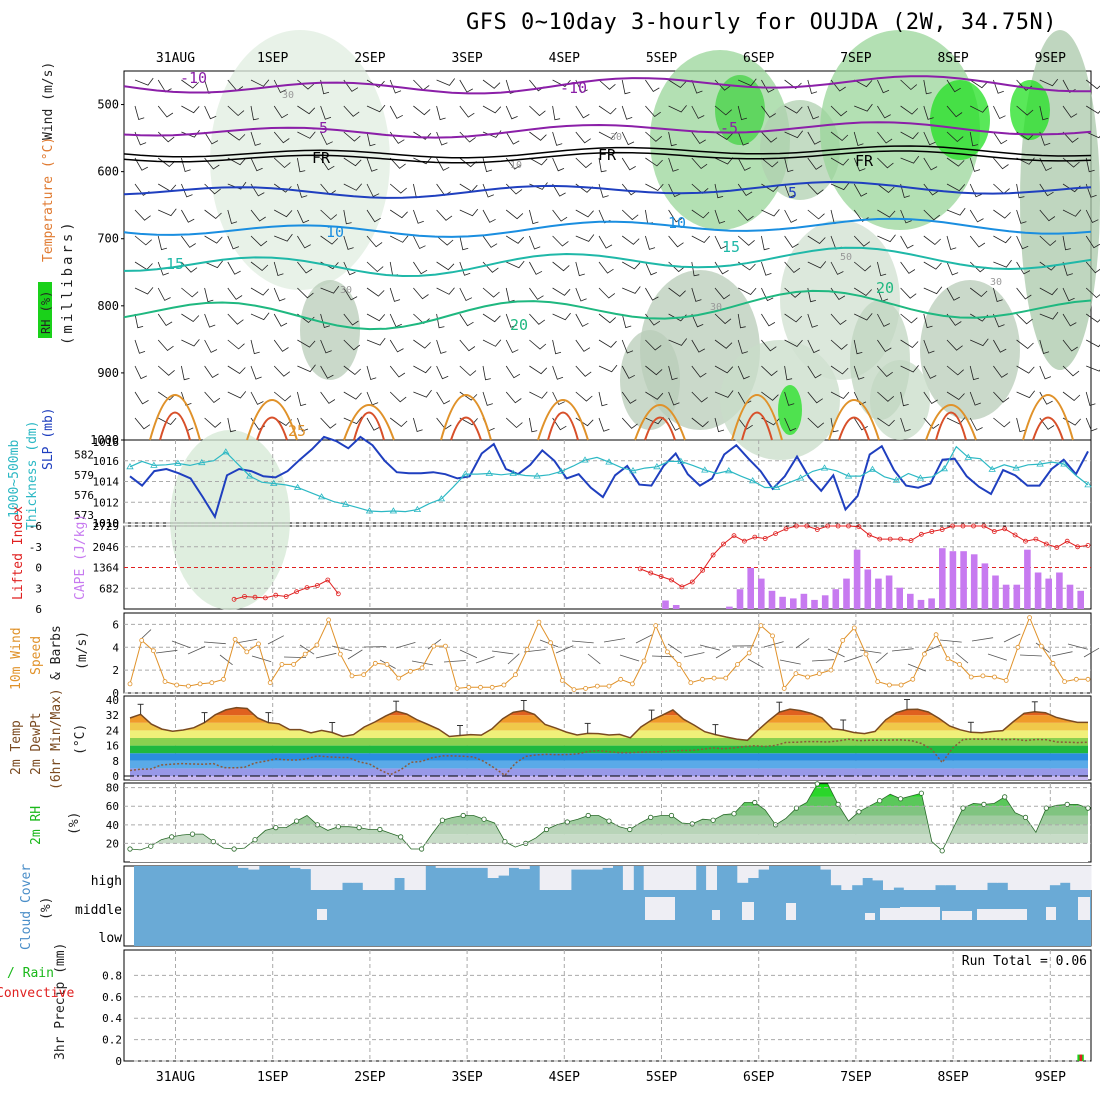  Describe the element at coordinates (108, 239) in the screenshot. I see `pressure-tick-label: 700` at that location.